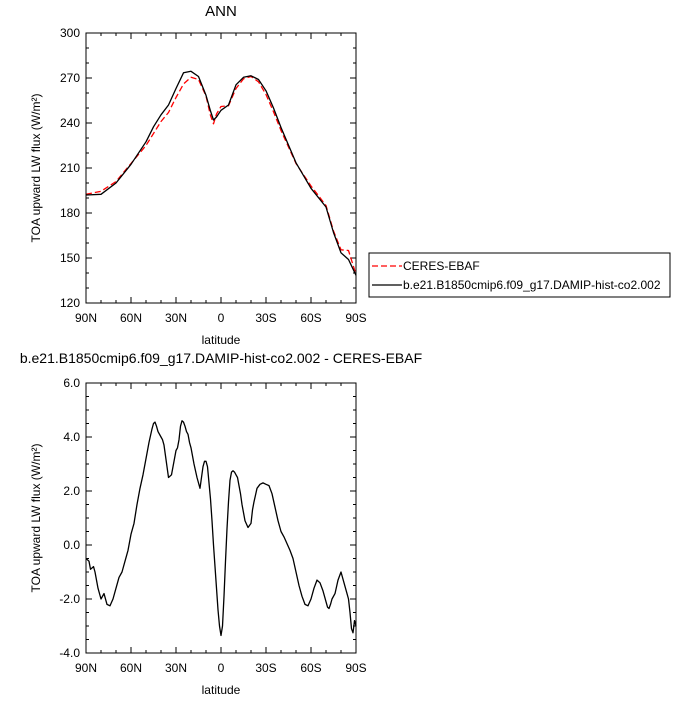 Image resolution: width=700 pixels, height=705 pixels. What do you see at coordinates (36, 168) in the screenshot?
I see `top-chart-y-axis-label: TOA upward LW flux (W/m²)` at bounding box center [36, 168].